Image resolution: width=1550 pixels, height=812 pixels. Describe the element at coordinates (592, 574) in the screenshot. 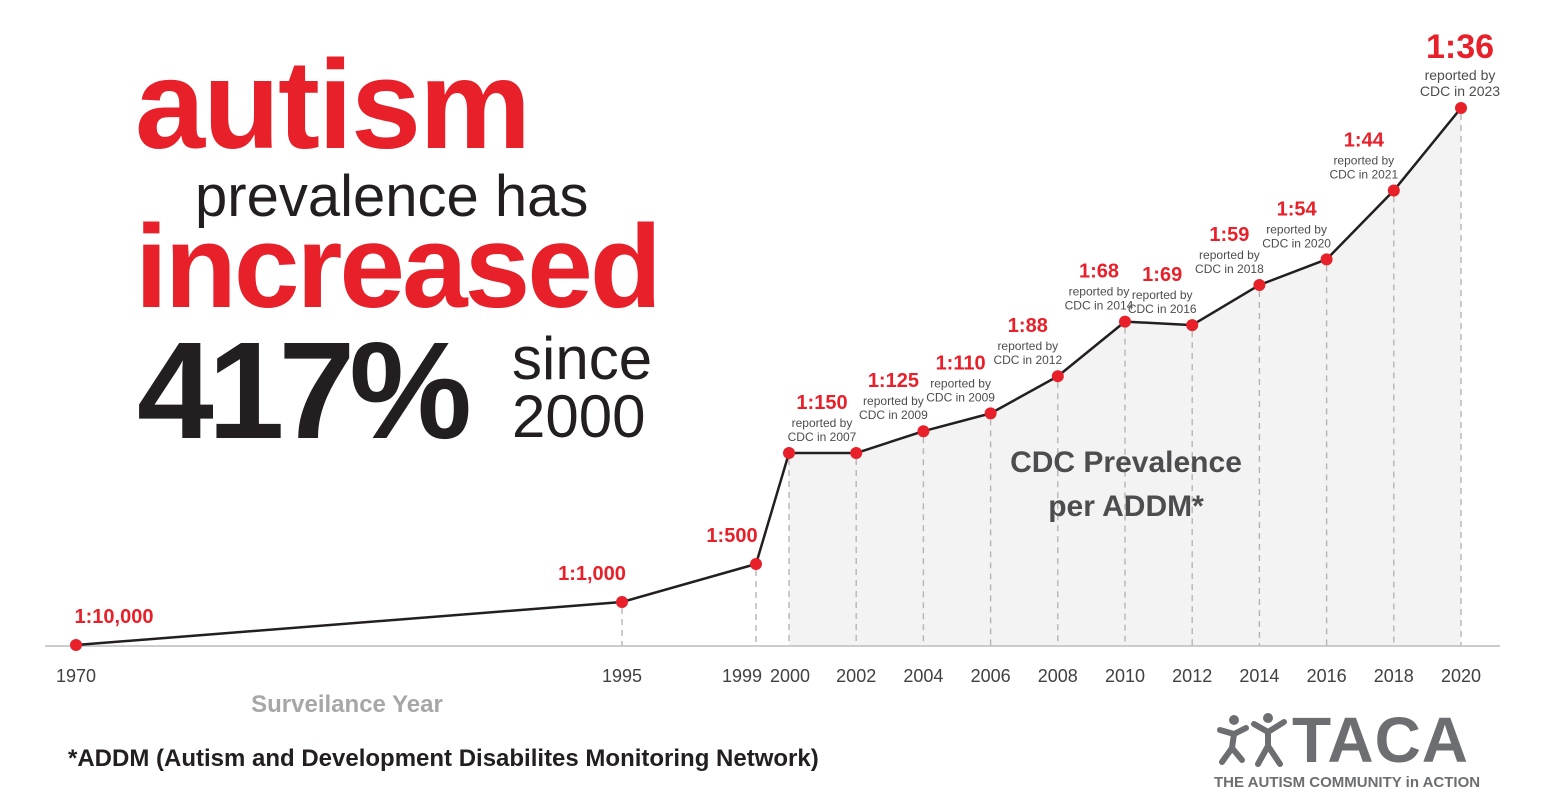

I see `data-label-1995: 1:1,000` at that location.